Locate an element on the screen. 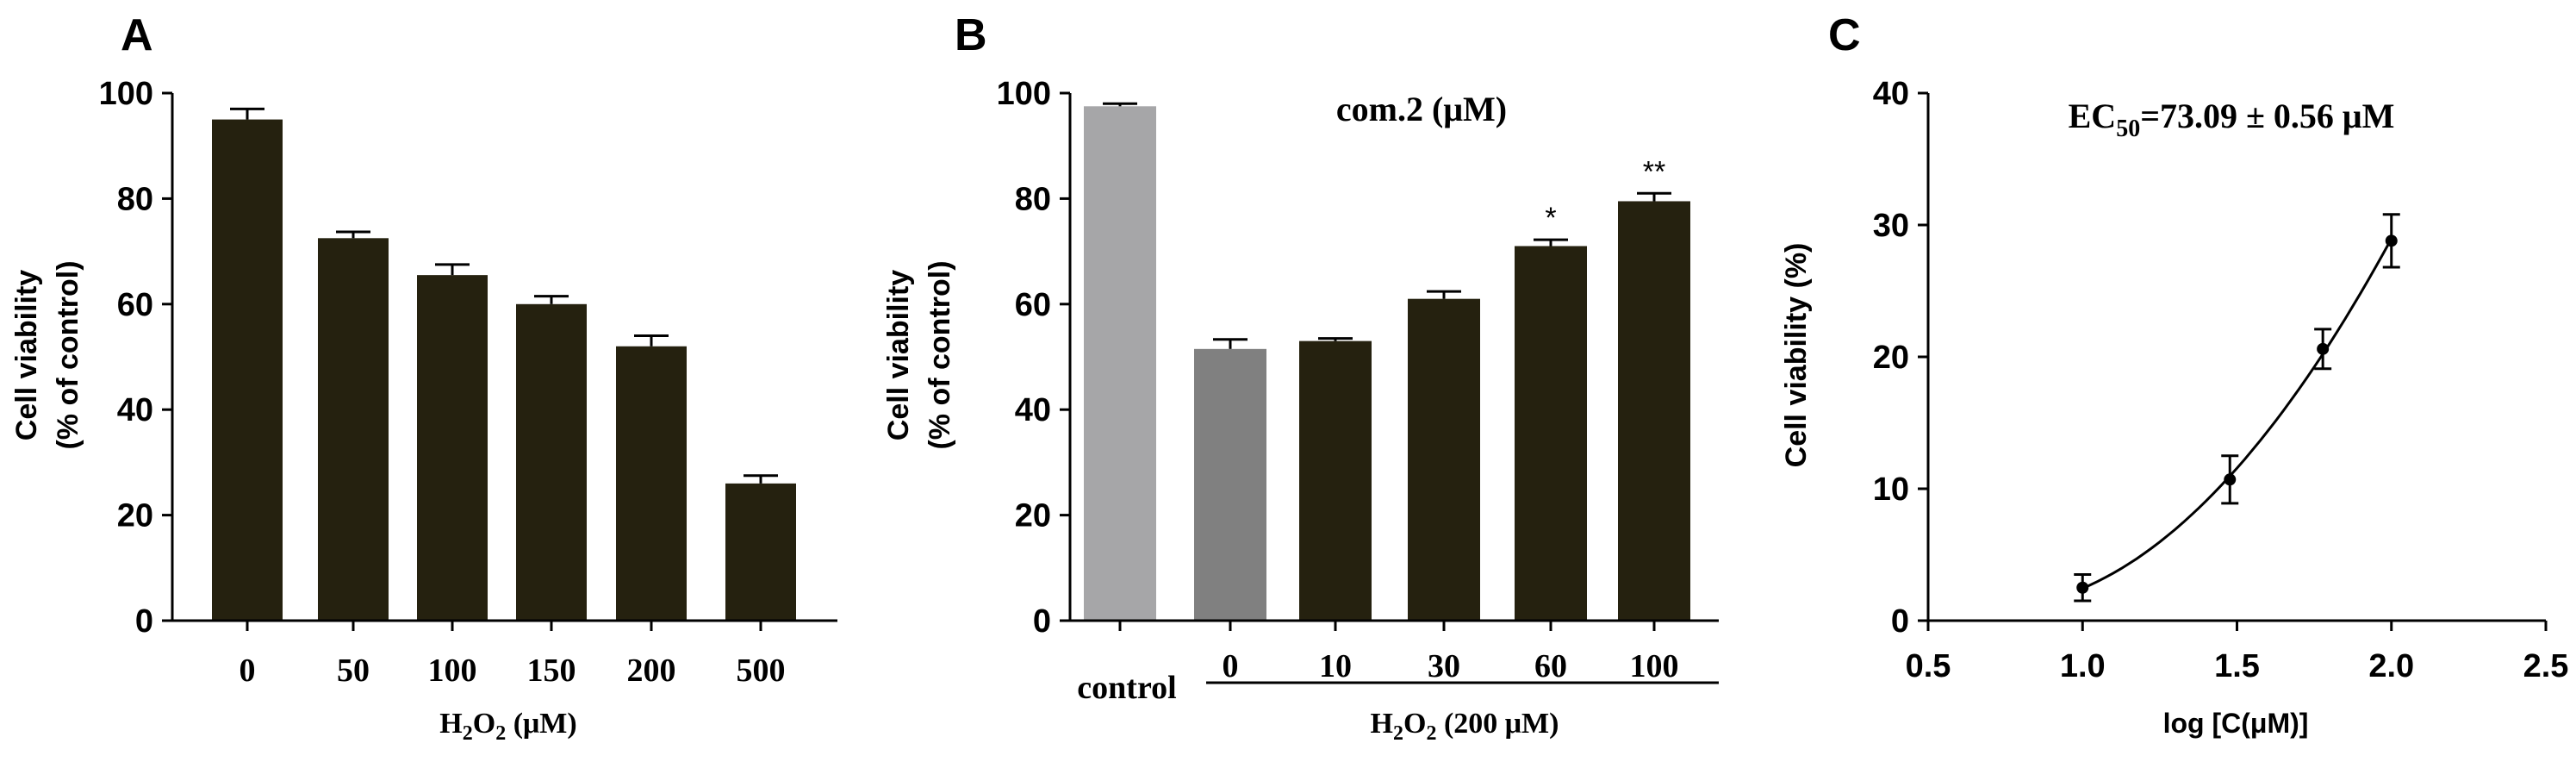 This screenshot has height=762, width=2576. panel-a-y-tick-label: 80 is located at coordinates (135, 199).